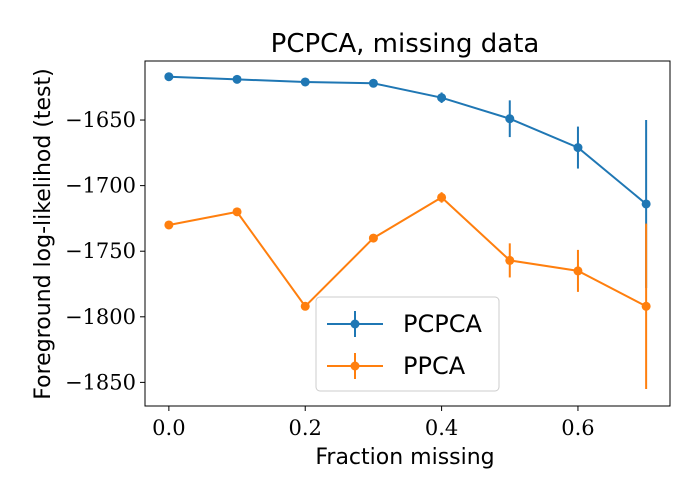 This screenshot has height=500, width=700. I want to click on legend-label: PCPCA, so click(442, 324).